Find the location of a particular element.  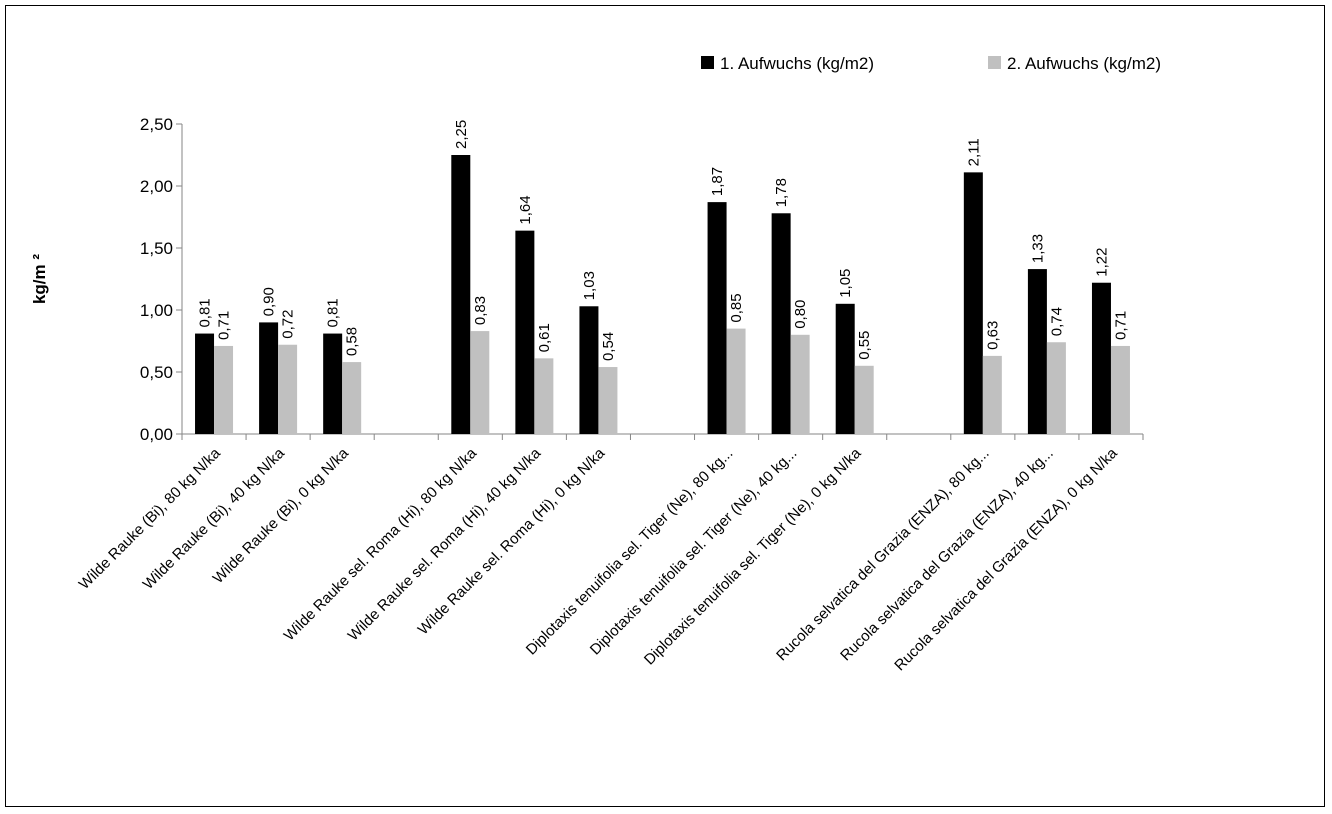

y-tick-label: 2,00 is located at coordinates (156, 186).